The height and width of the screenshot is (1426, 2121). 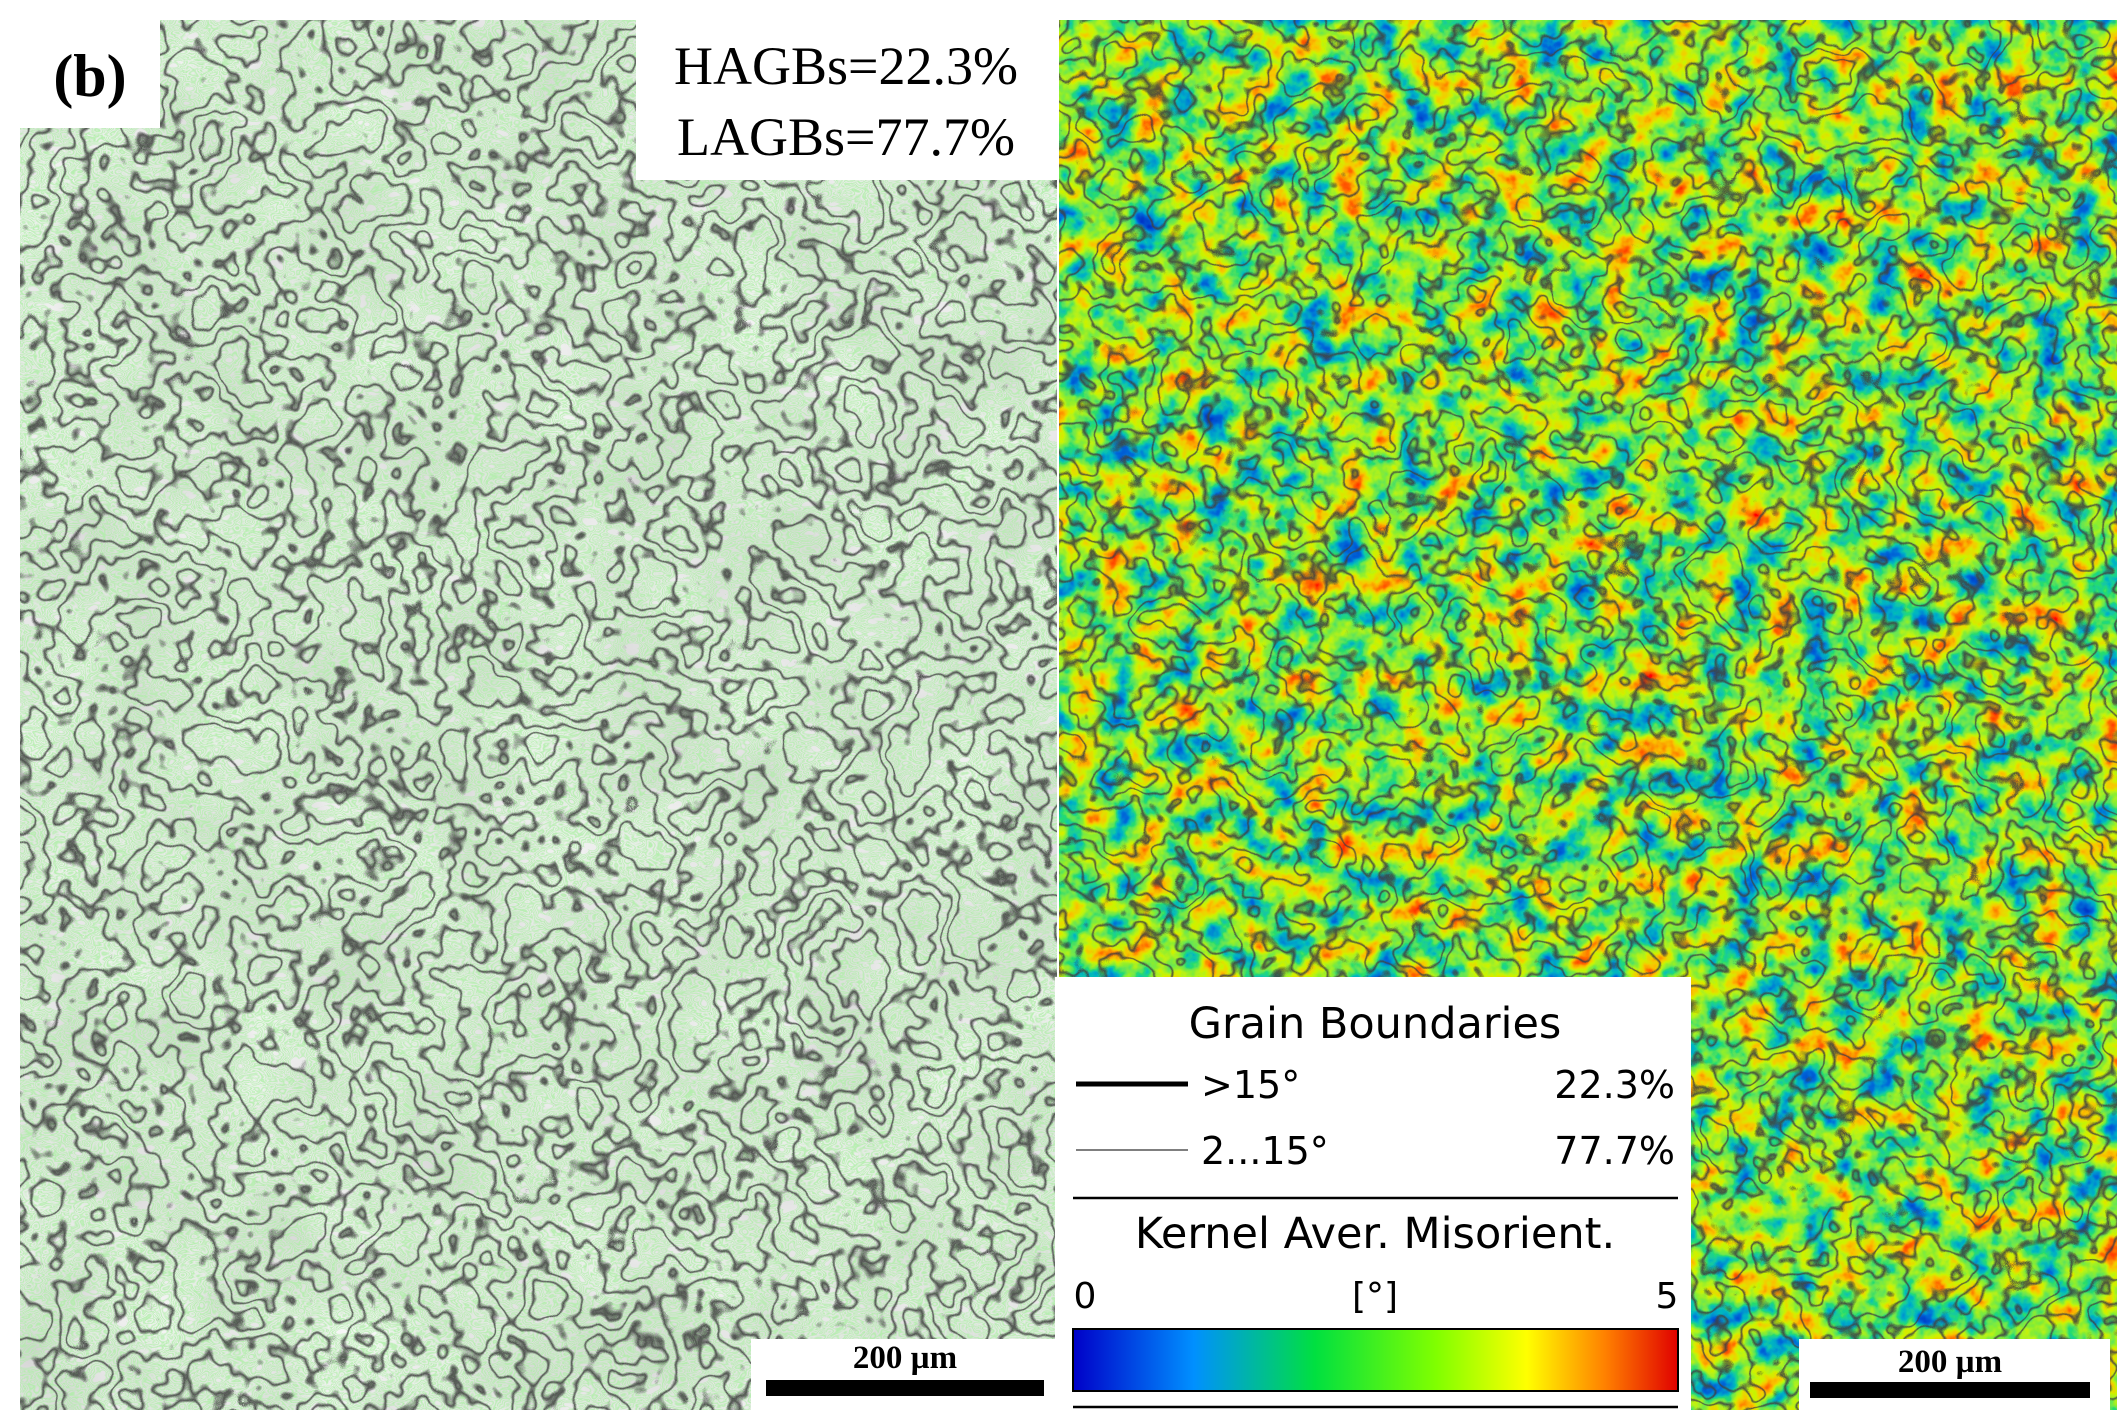 I want to click on lagbs-text: LAGBs=77.7%, so click(x=846, y=137).